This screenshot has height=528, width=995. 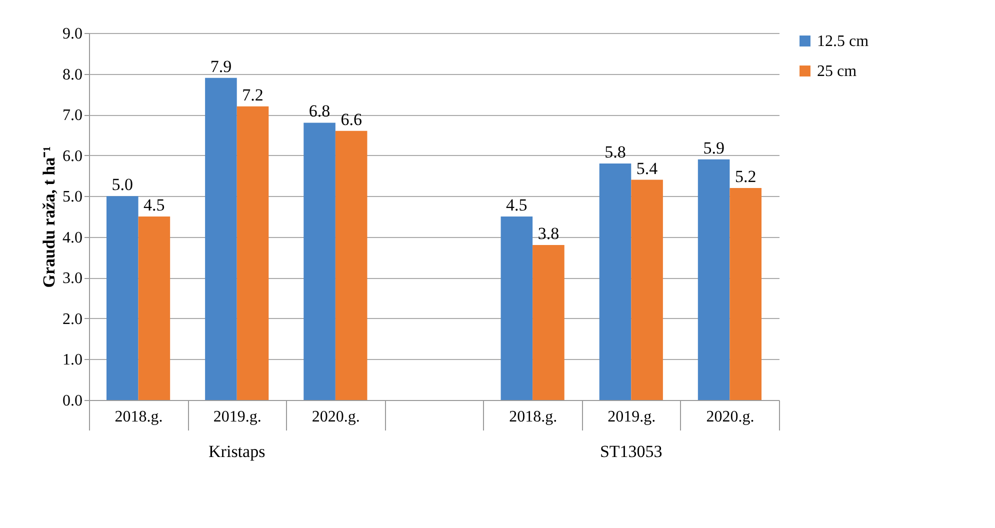 I want to click on y-tick-label: 5.0, so click(x=72, y=197).